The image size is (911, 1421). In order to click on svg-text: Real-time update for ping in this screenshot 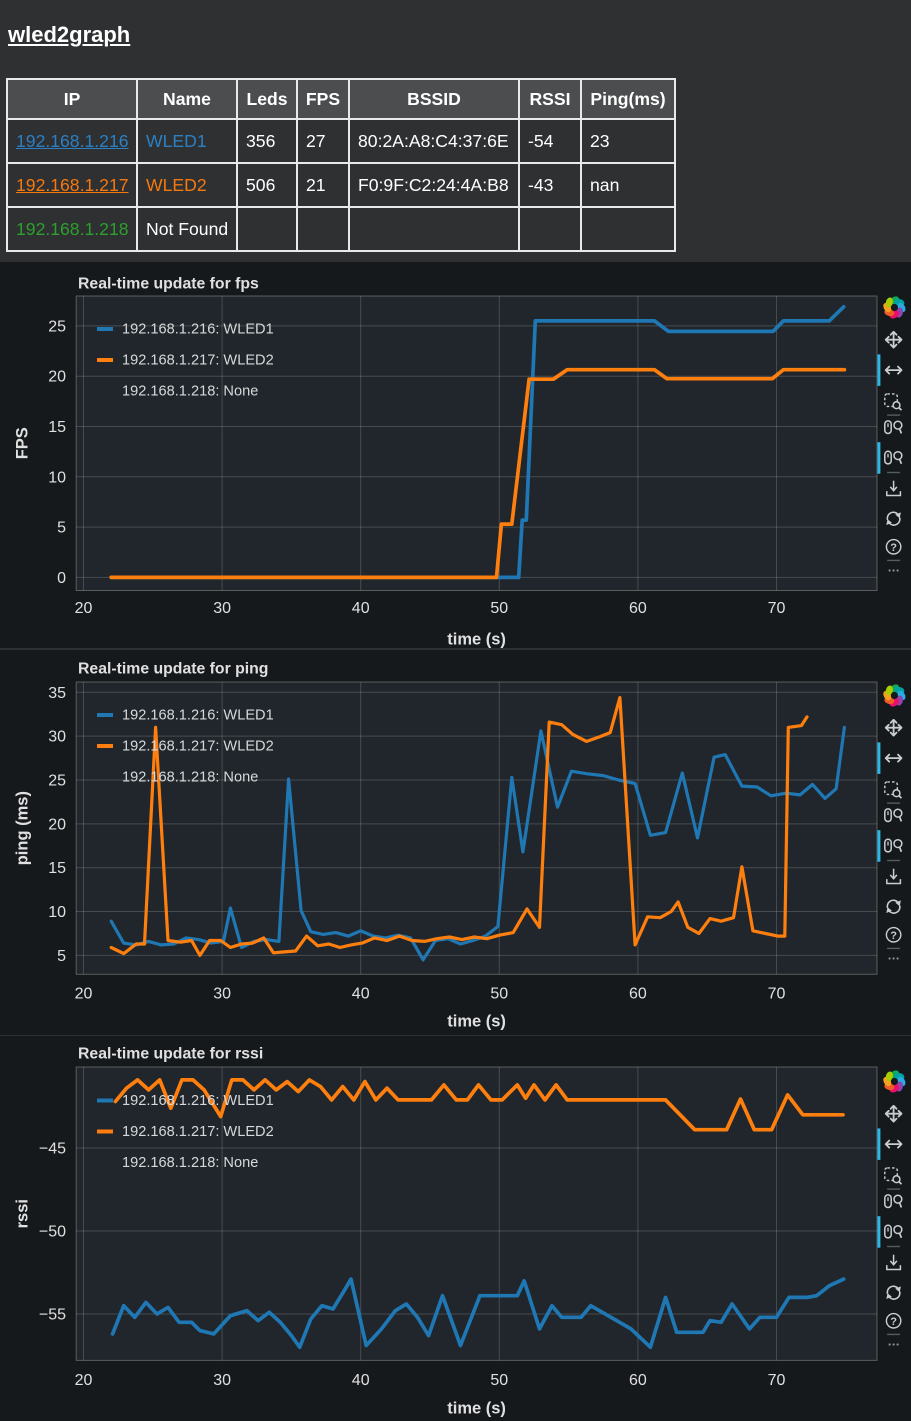, I will do `click(173, 669)`.